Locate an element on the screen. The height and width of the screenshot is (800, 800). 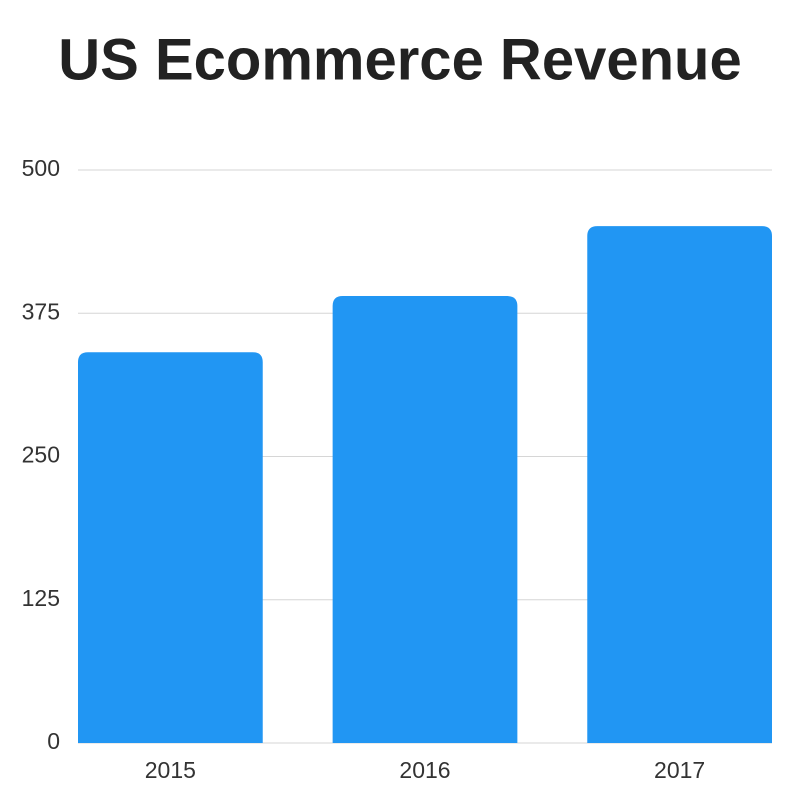
x-tick-label: 2015 is located at coordinates (170, 770).